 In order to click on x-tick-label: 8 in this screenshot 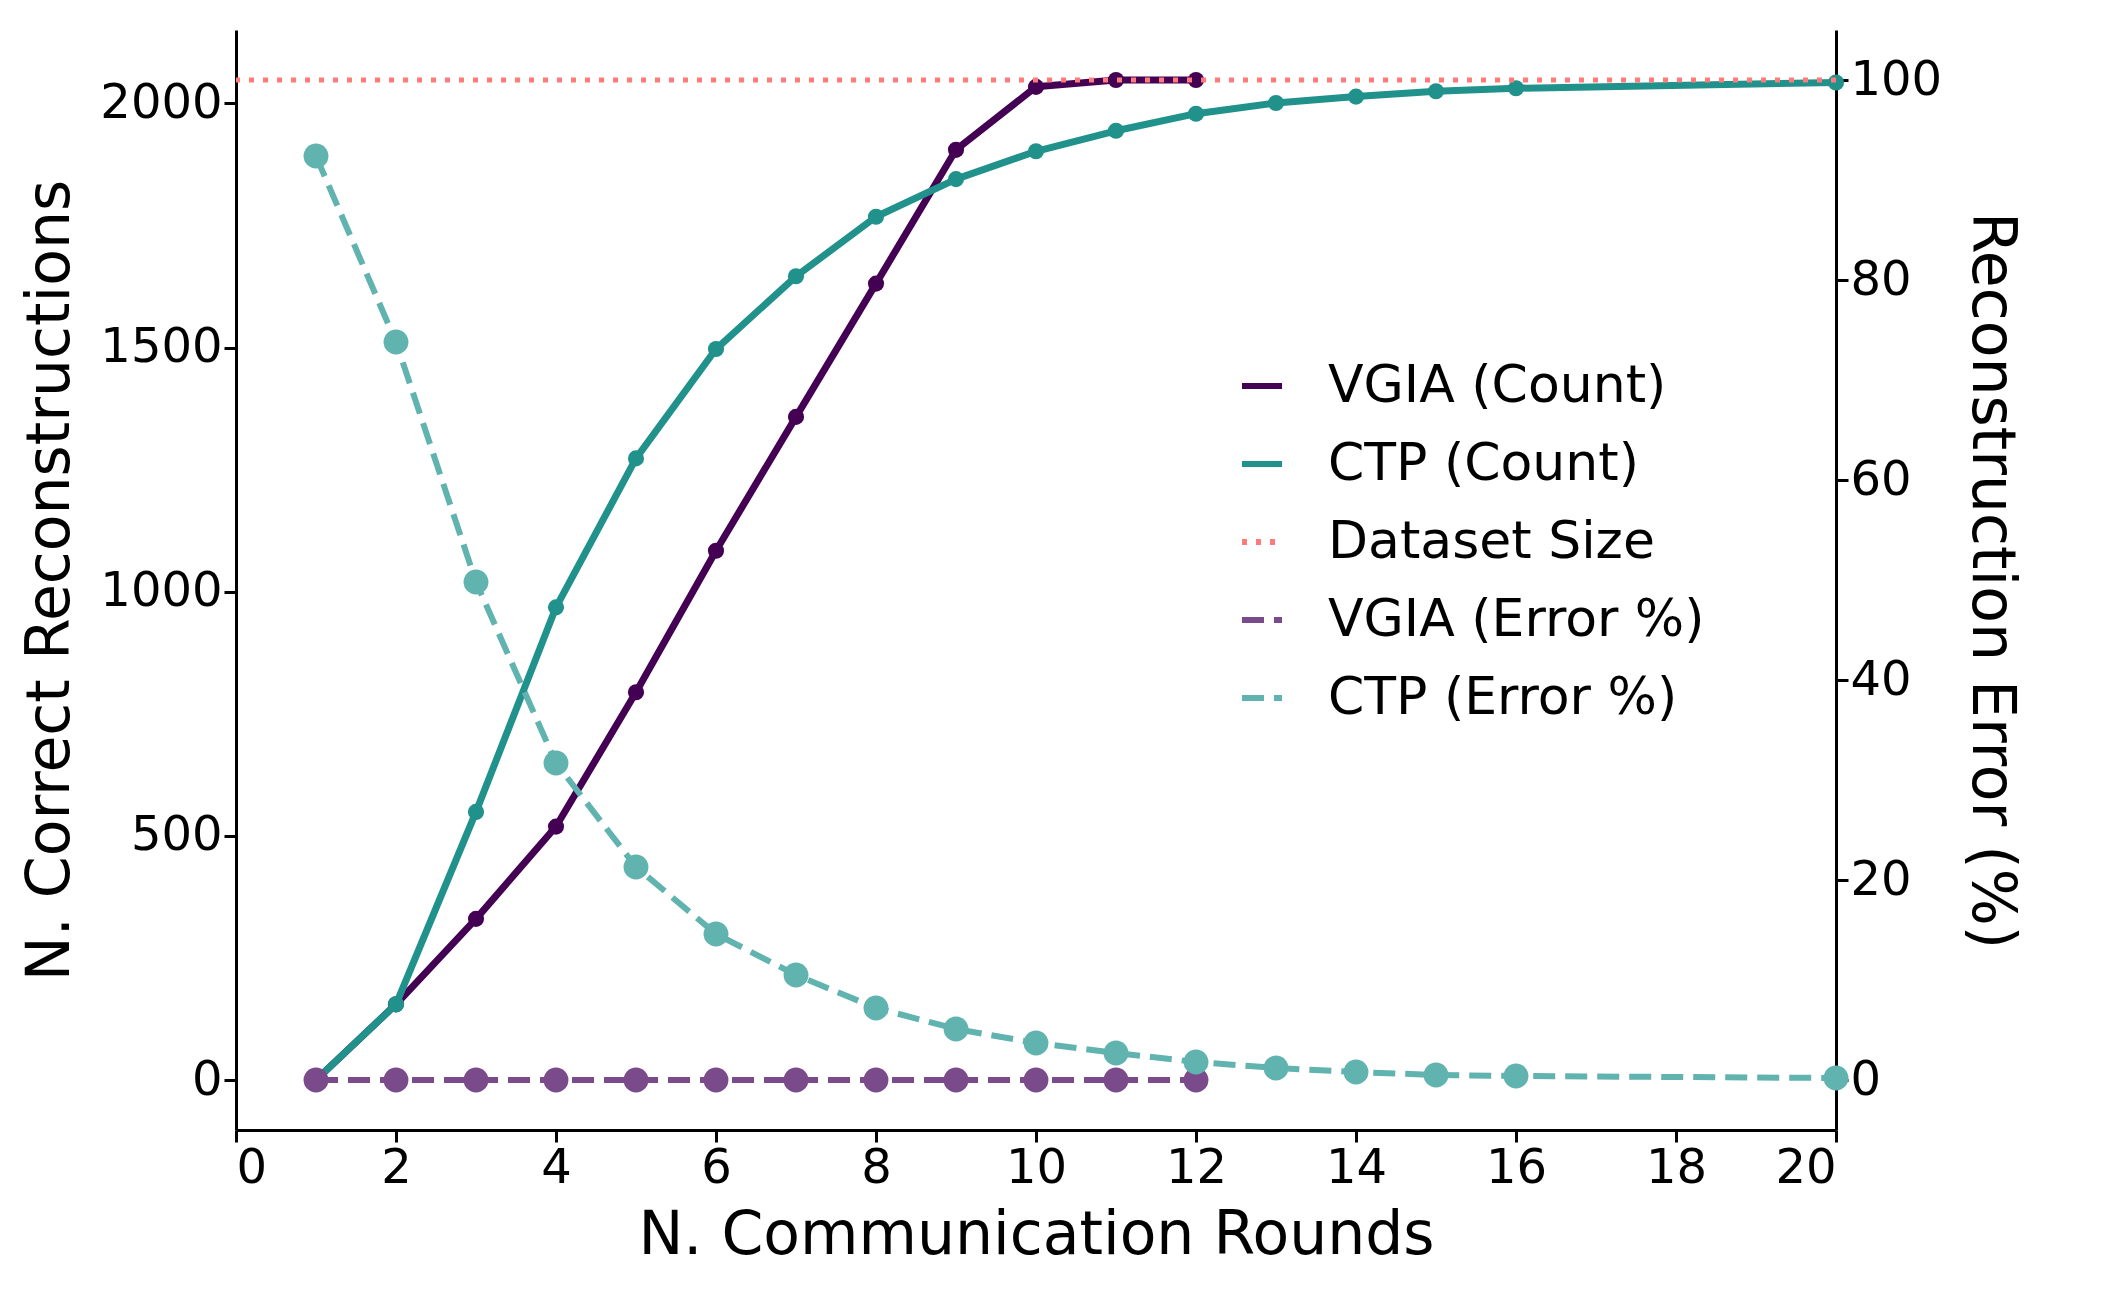, I will do `click(876, 1165)`.